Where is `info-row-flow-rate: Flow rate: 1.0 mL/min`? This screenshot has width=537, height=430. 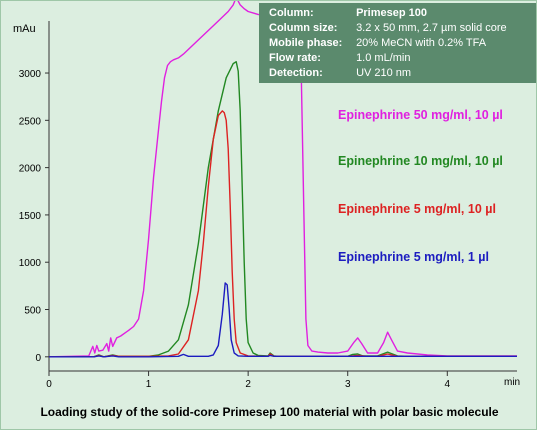 info-row-flow-rate: Flow rate: 1.0 mL/min is located at coordinates (339, 58).